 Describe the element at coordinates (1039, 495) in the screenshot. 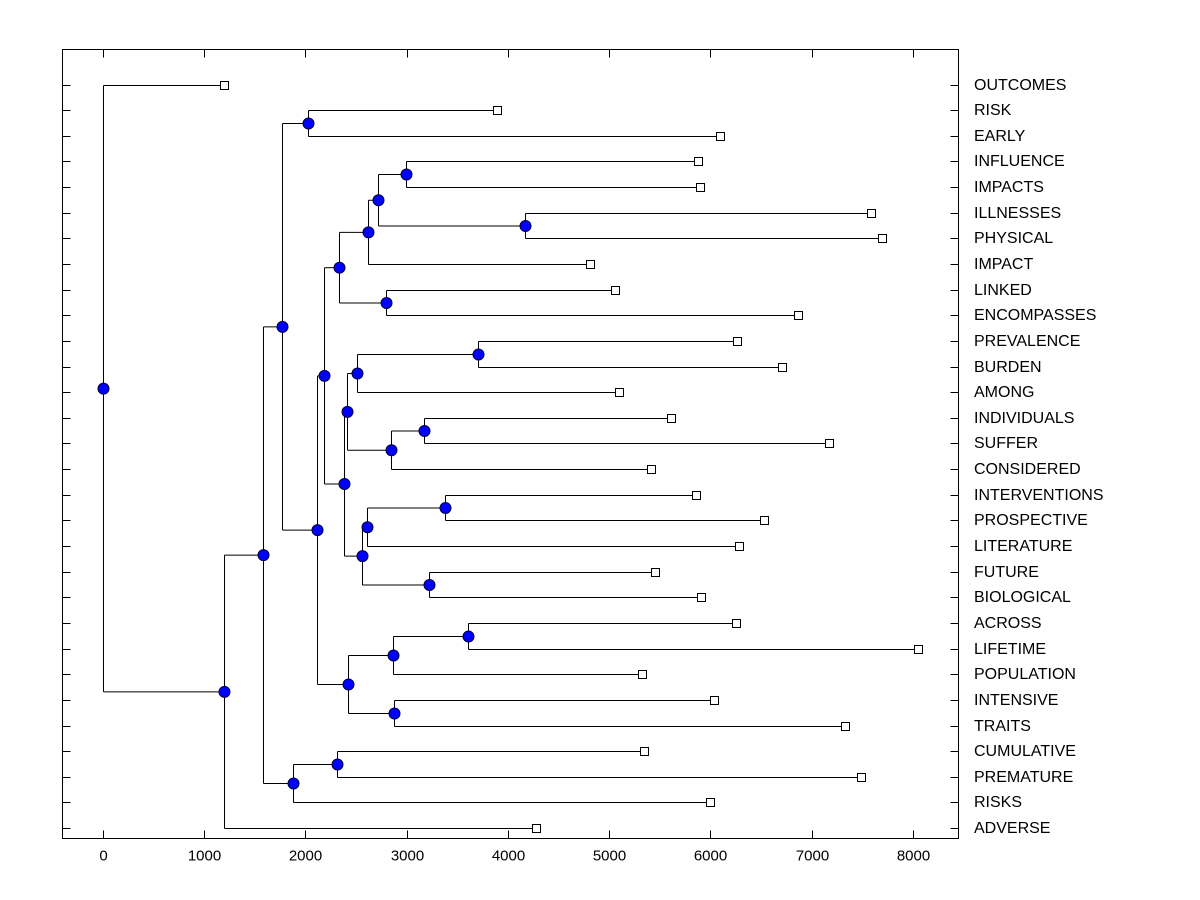

I see `leaf-label: INTERVENTIONS` at that location.